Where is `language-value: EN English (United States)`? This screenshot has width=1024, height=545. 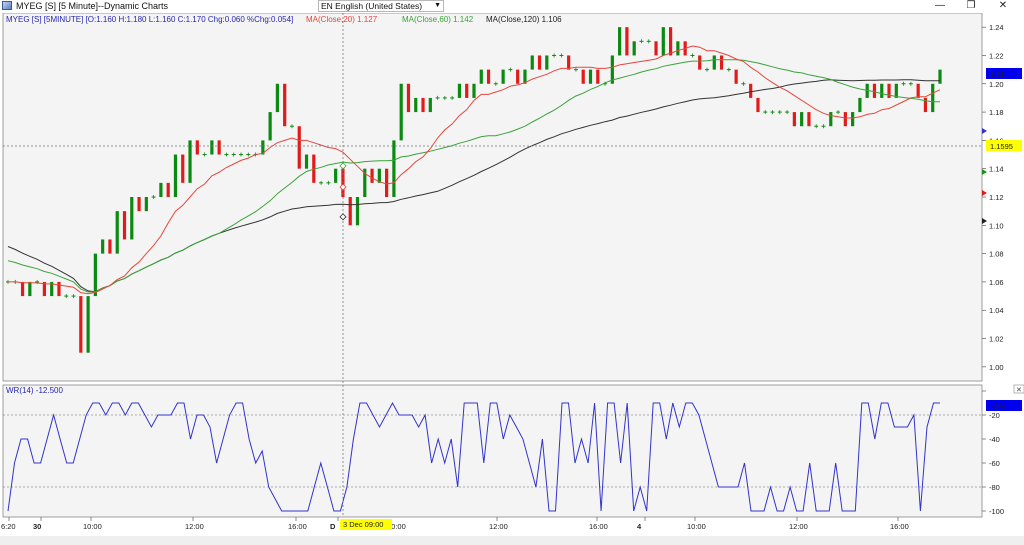 language-value: EN English (United States) is located at coordinates (372, 6).